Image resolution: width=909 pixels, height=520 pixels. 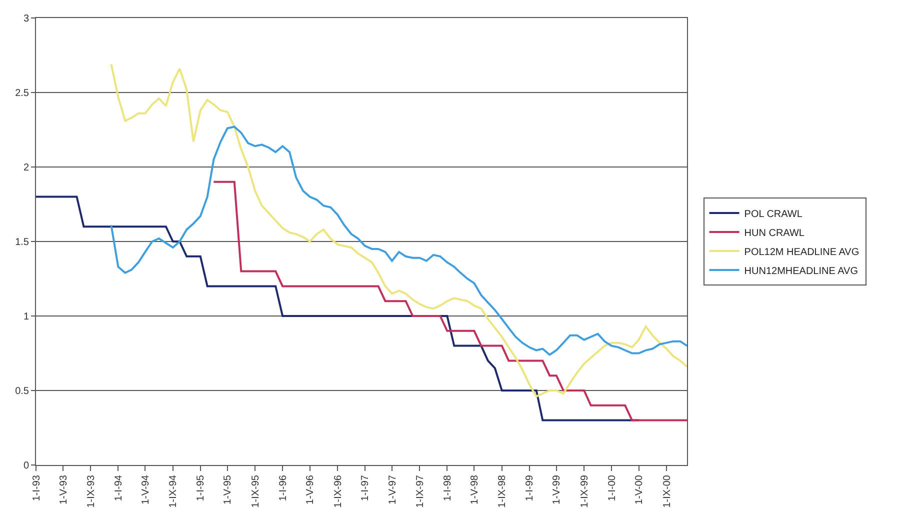 What do you see at coordinates (283, 488) in the screenshot?
I see `x-tick-label: 1-I-96` at bounding box center [283, 488].